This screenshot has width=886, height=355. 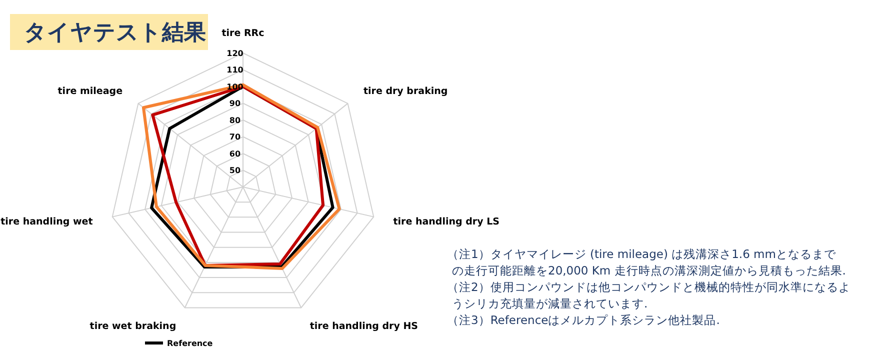 What do you see at coordinates (235, 120) in the screenshot?
I see `y-tick-label: 80` at bounding box center [235, 120].